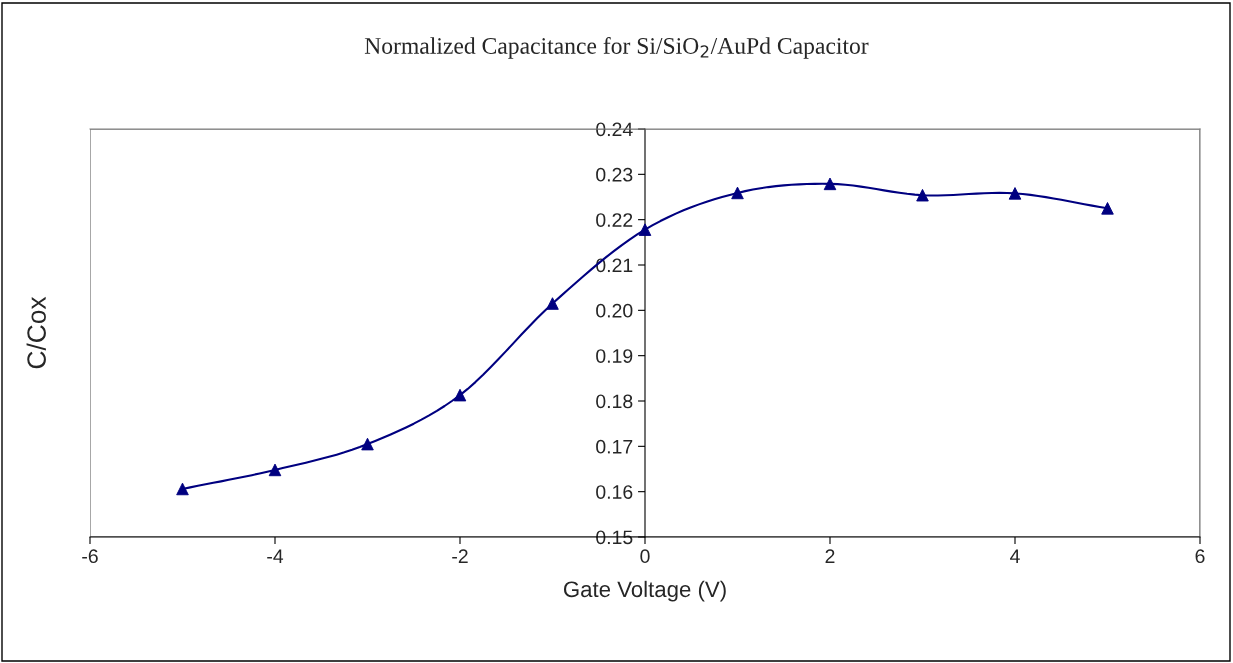  Describe the element at coordinates (614, 129) in the screenshot. I see `y-tick-label: 0.24` at that location.